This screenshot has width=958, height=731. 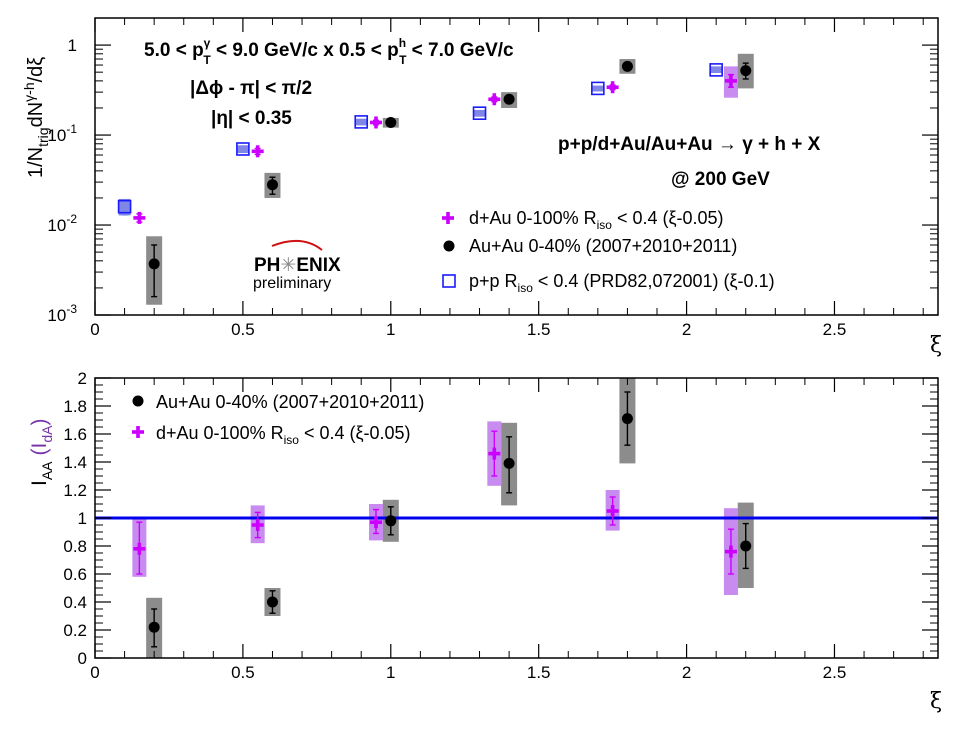 What do you see at coordinates (835, 672) in the screenshot?
I see `bot-x-tick-label: 2.5` at bounding box center [835, 672].